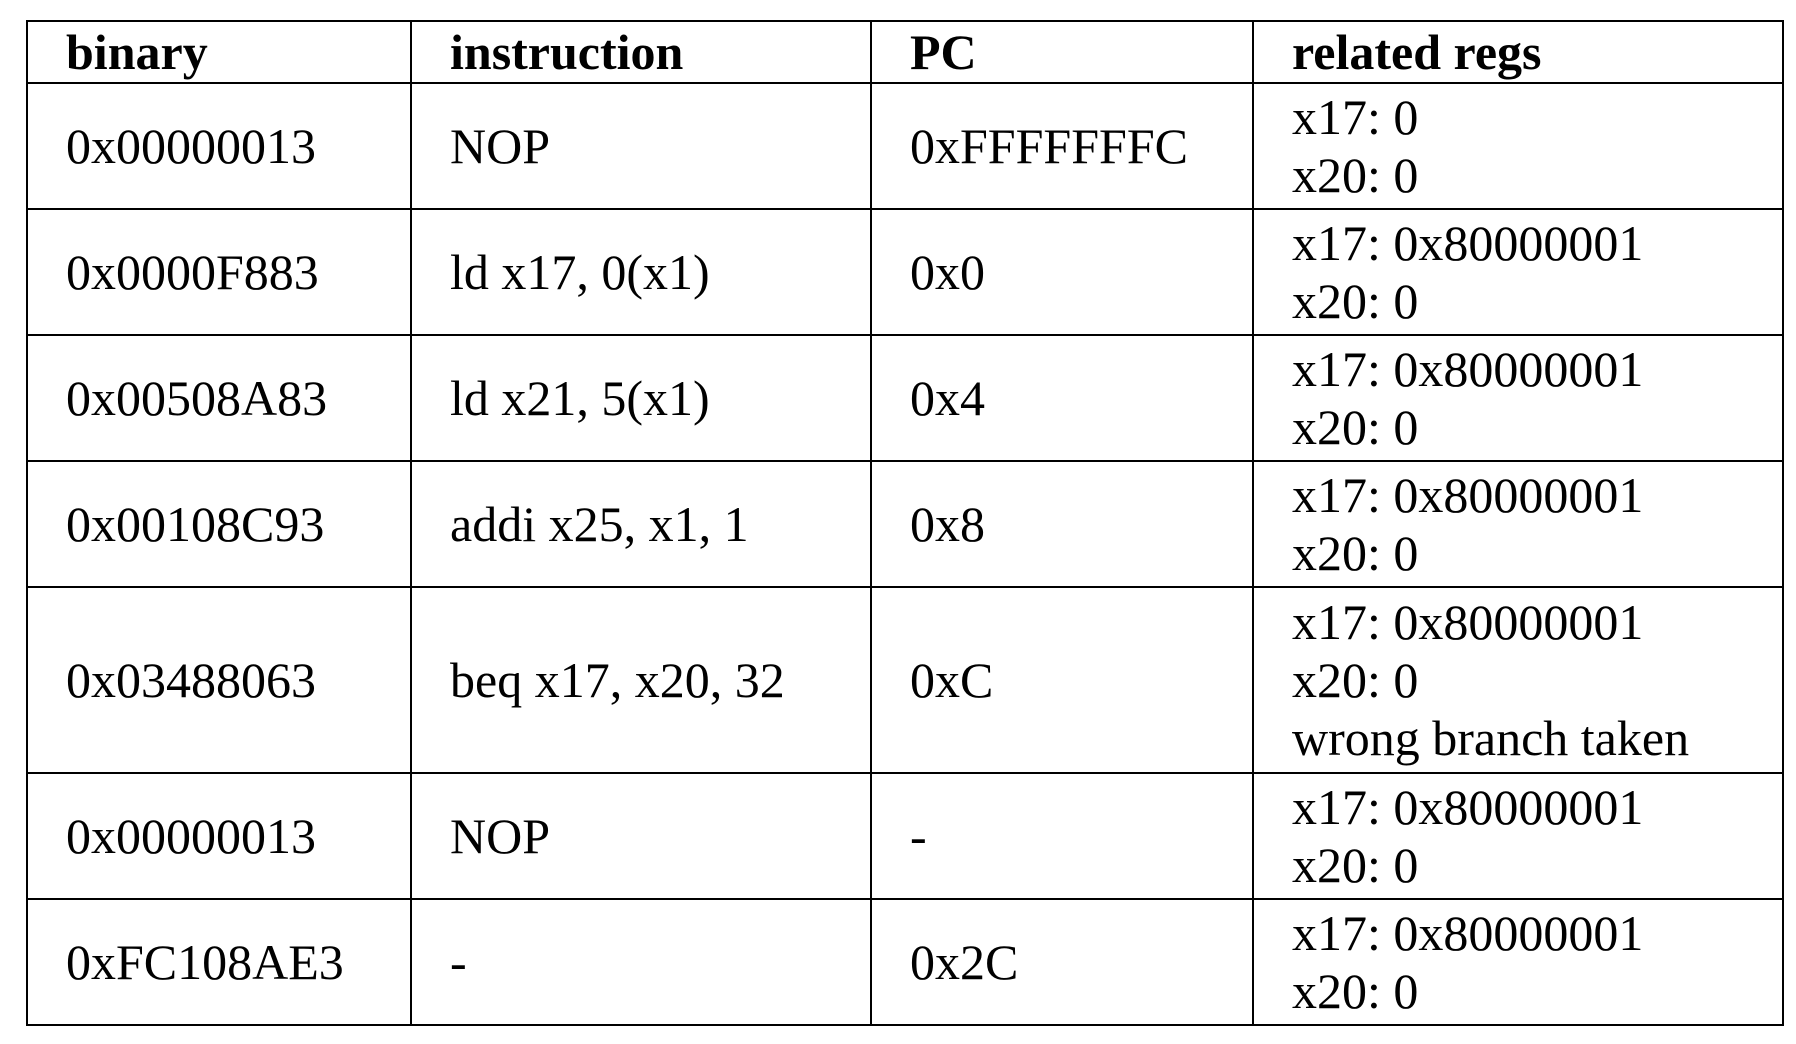  What do you see at coordinates (219, 962) in the screenshot?
I see `cell-binary: 0xFC108AE3` at bounding box center [219, 962].